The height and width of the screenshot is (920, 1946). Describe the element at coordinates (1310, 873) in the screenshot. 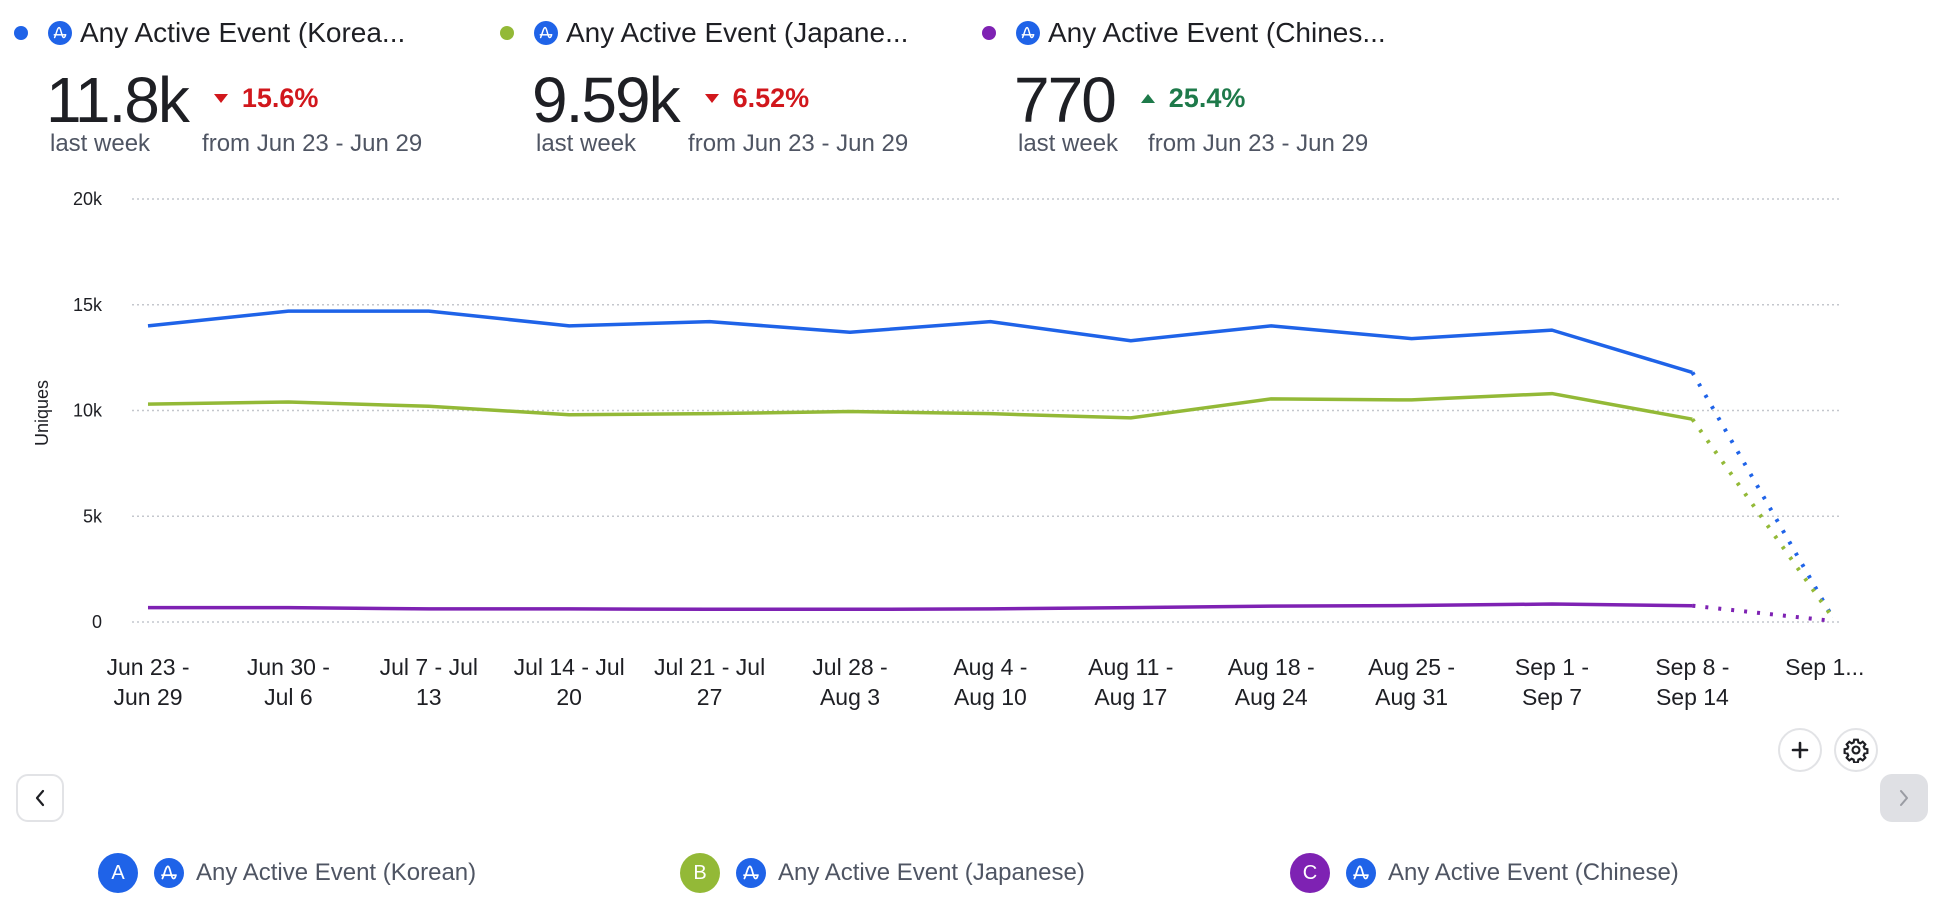

I see `series-badge: C` at that location.